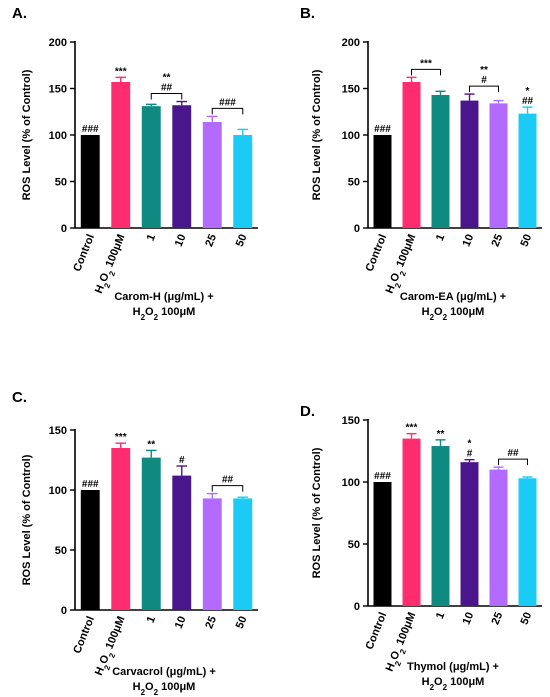 This screenshot has width=550, height=697. What do you see at coordinates (27, 519) in the screenshot?
I see `panel-c-y-axis-title: ROS Level (% of Control)` at bounding box center [27, 519].